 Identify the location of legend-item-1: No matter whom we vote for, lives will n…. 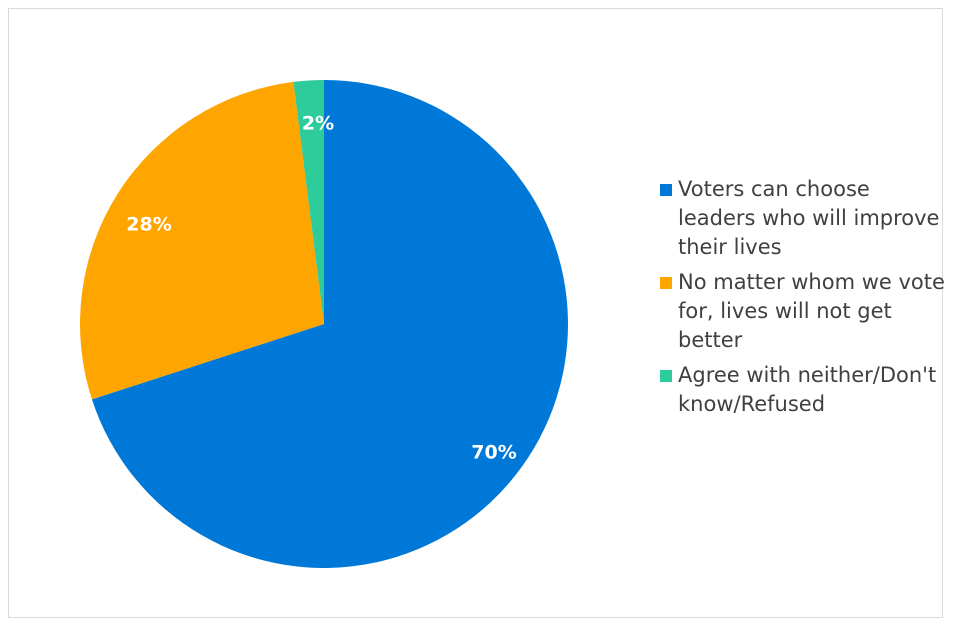
(807, 311).